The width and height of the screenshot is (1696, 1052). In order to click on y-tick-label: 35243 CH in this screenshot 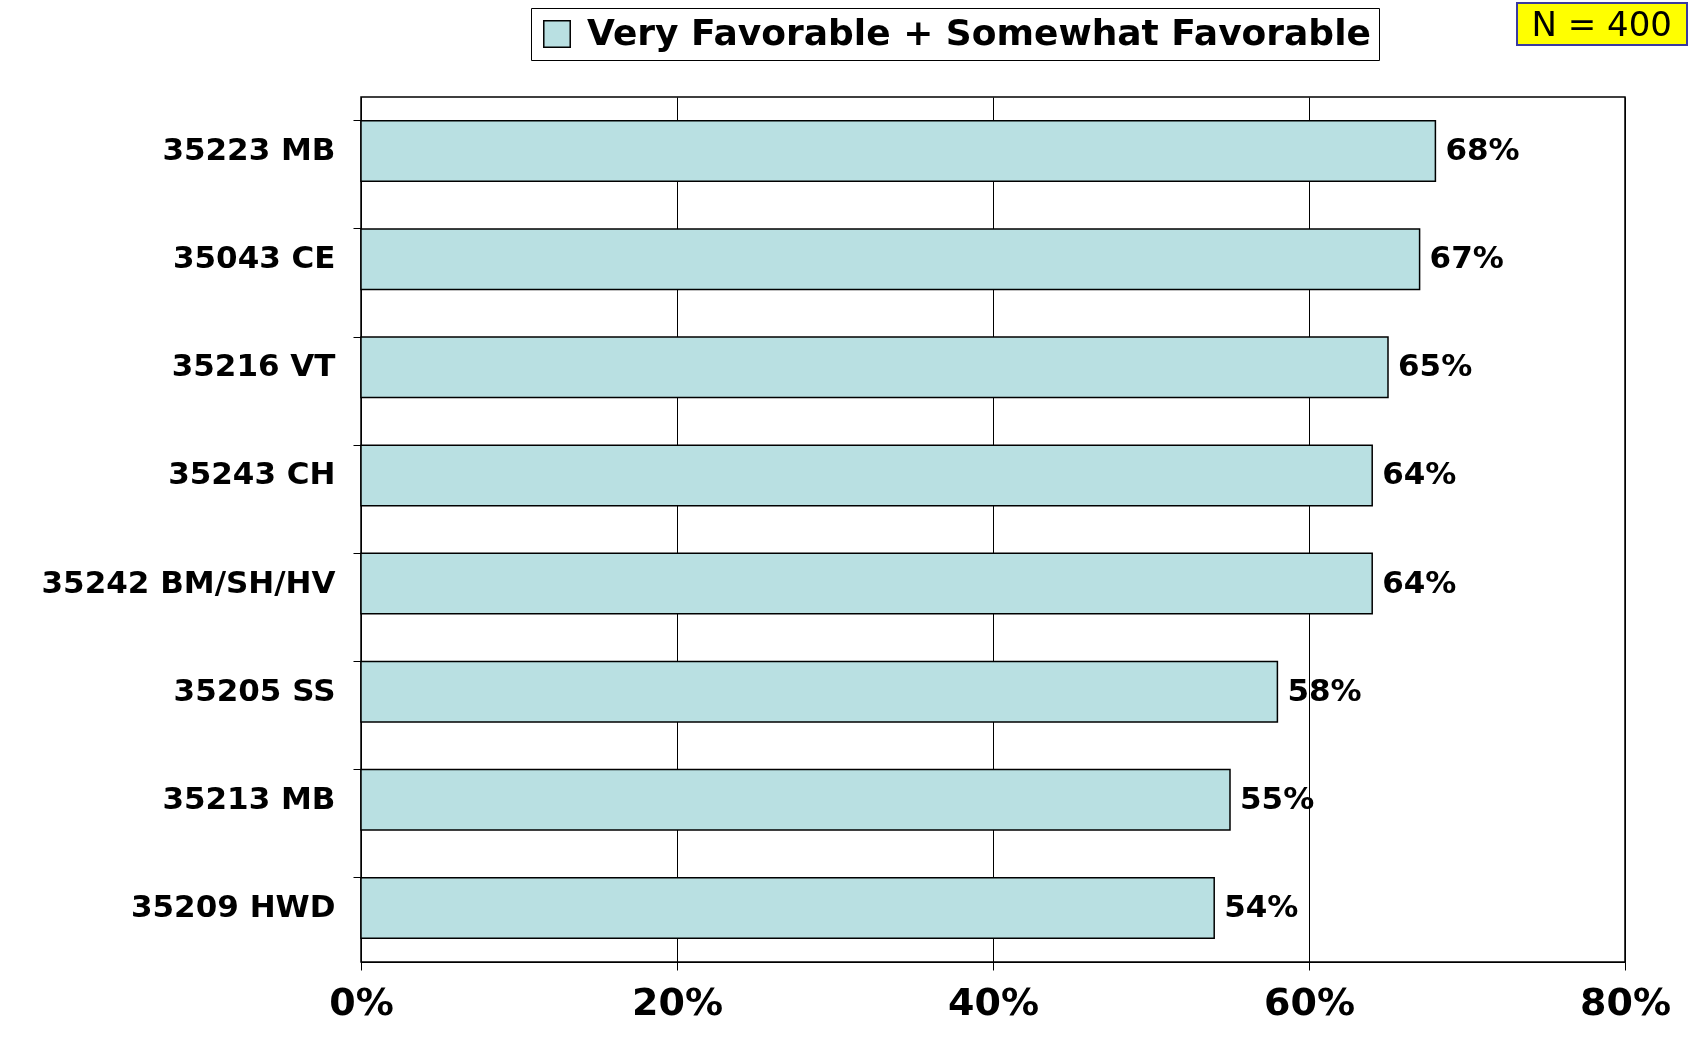, I will do `click(252, 473)`.